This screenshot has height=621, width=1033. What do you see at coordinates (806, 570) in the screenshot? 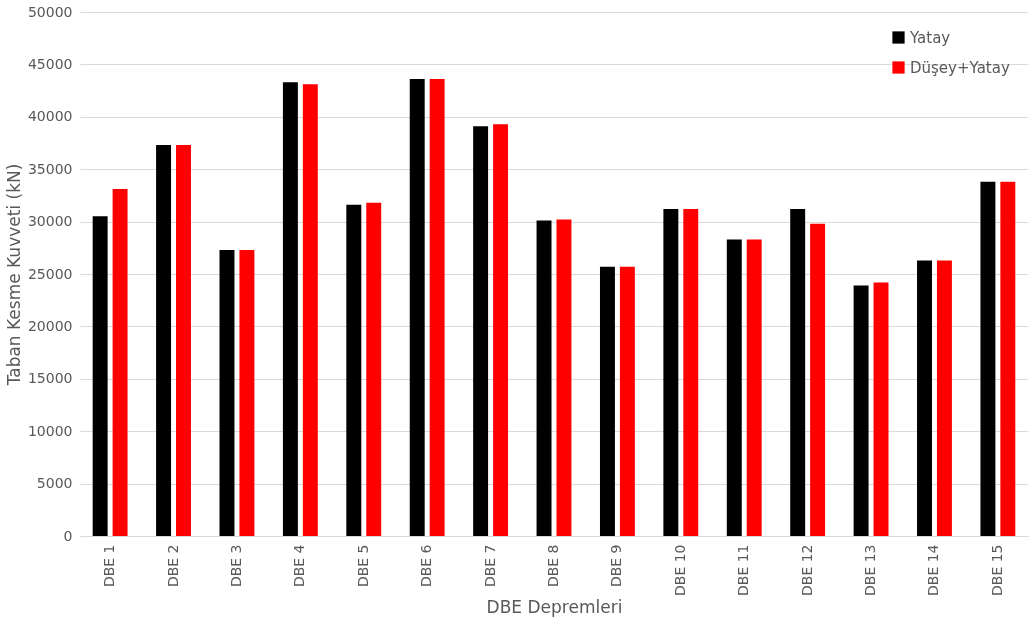
I see `x-tick-label: DBE 12` at bounding box center [806, 570].